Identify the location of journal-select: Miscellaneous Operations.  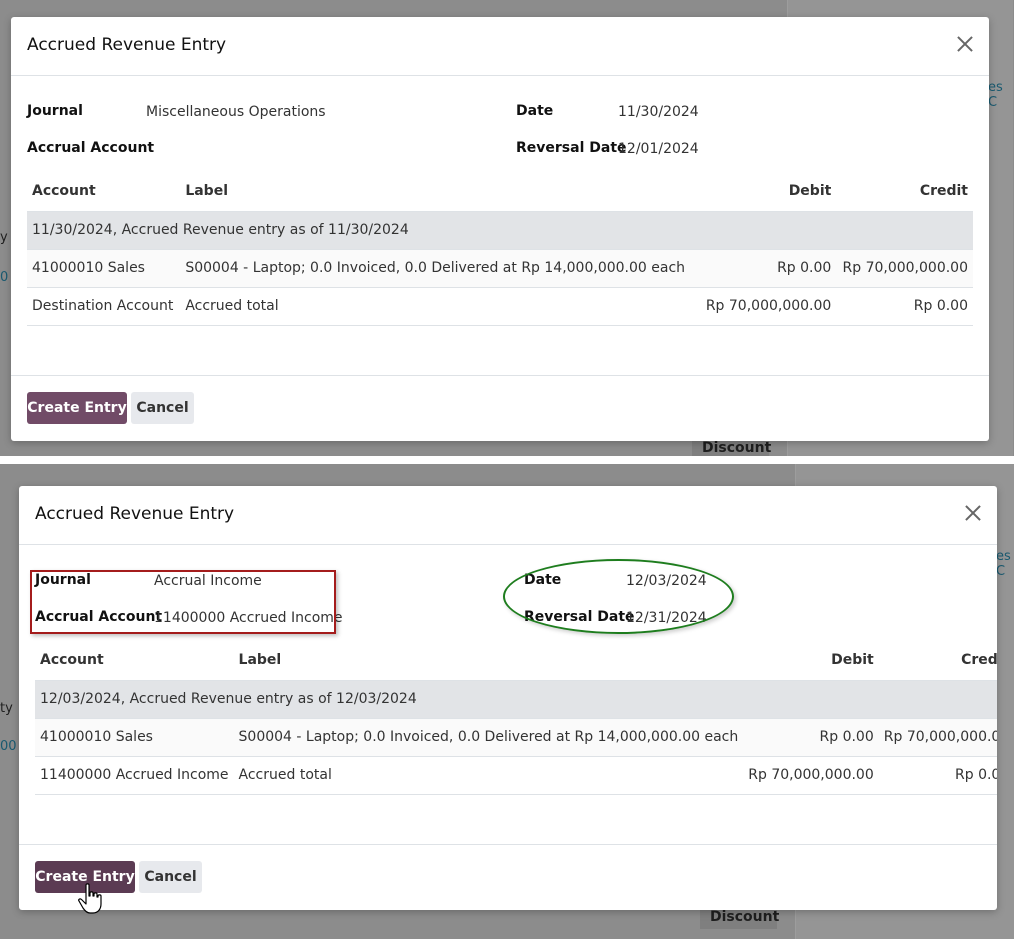
(236, 112).